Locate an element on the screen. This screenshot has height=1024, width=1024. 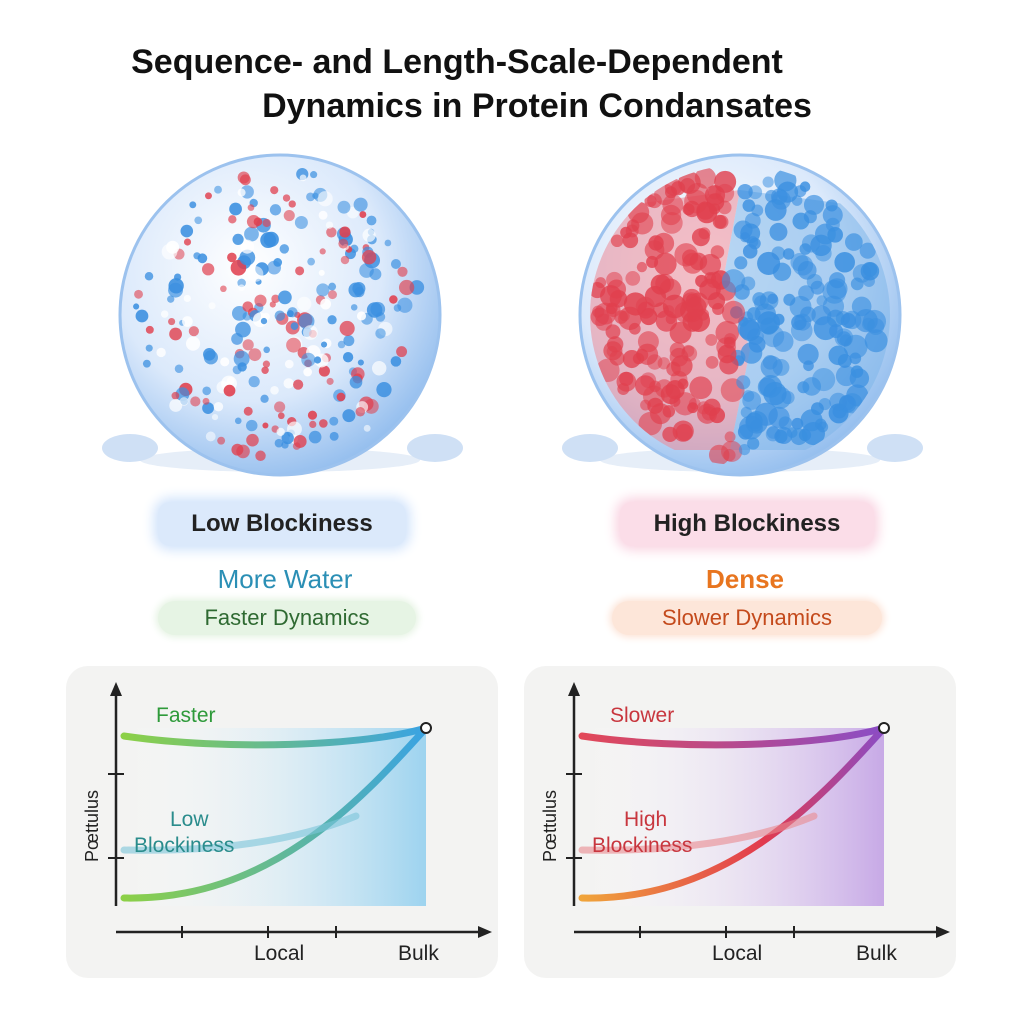
bulk-endpoint-marker is located at coordinates (426, 728).